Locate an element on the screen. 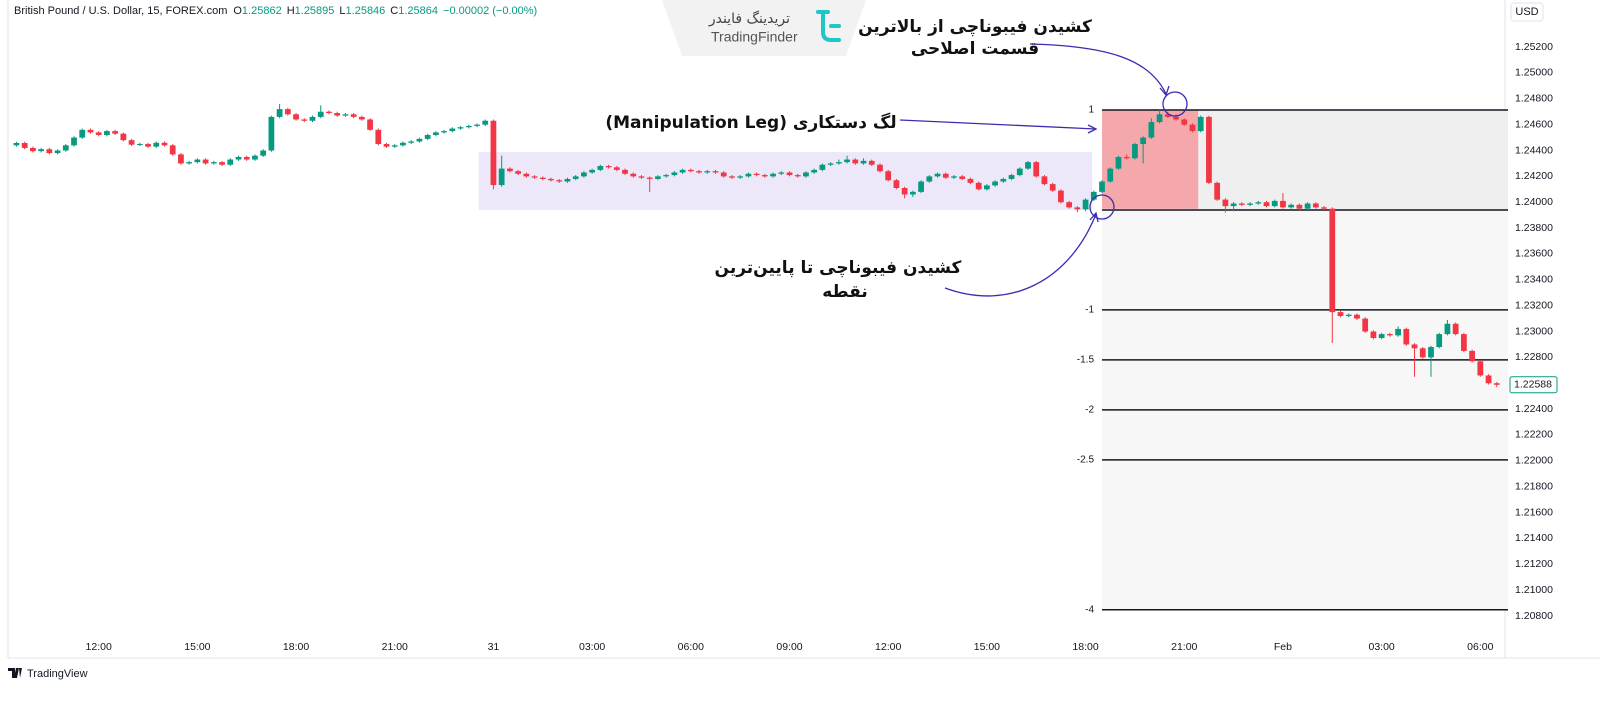 Image resolution: width=1600 pixels, height=707 pixels. y-tick-label: 1.24600 is located at coordinates (1534, 124).